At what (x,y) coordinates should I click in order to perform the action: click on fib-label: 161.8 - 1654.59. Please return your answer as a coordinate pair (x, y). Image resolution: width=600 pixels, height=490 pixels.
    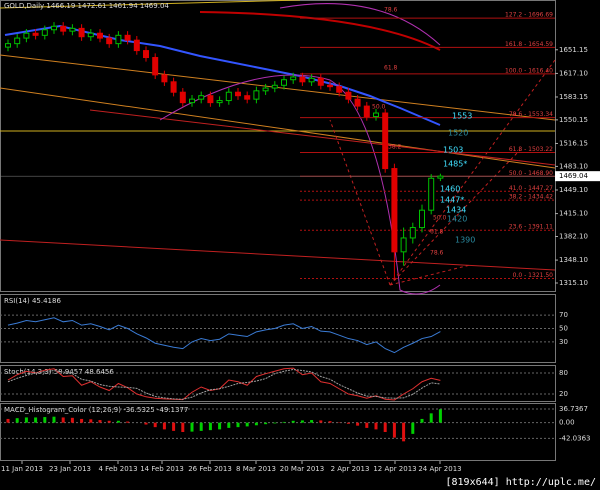
    Looking at the image, I should click on (529, 44).